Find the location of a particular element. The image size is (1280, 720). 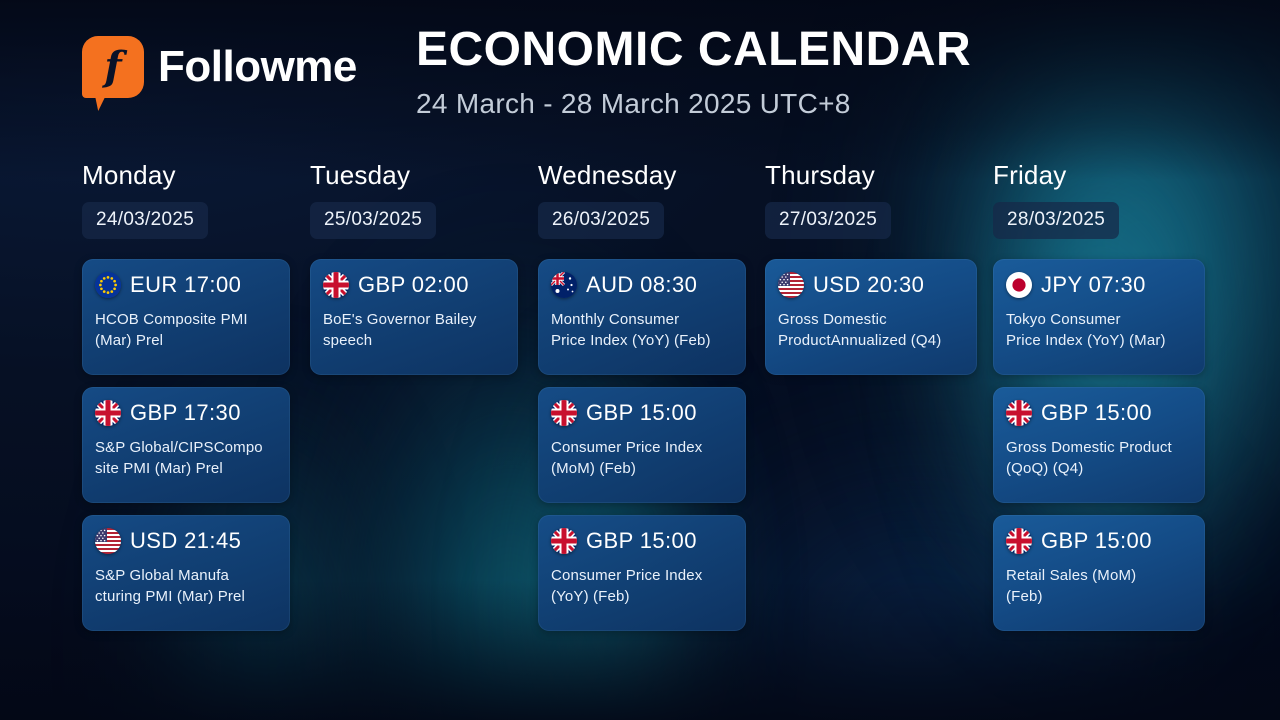

event-description: Consumer Price Index (MoM) (Feb) is located at coordinates (627, 458).